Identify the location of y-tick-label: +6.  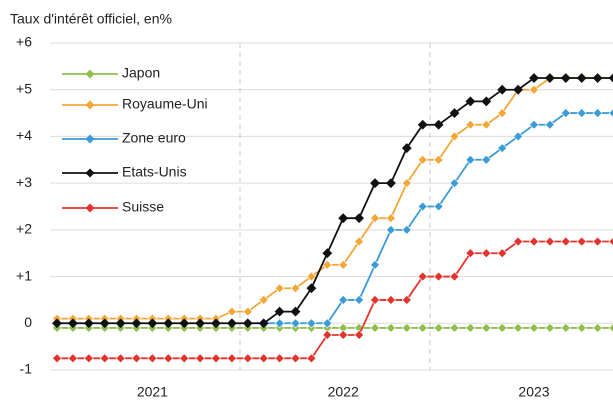
(24, 42).